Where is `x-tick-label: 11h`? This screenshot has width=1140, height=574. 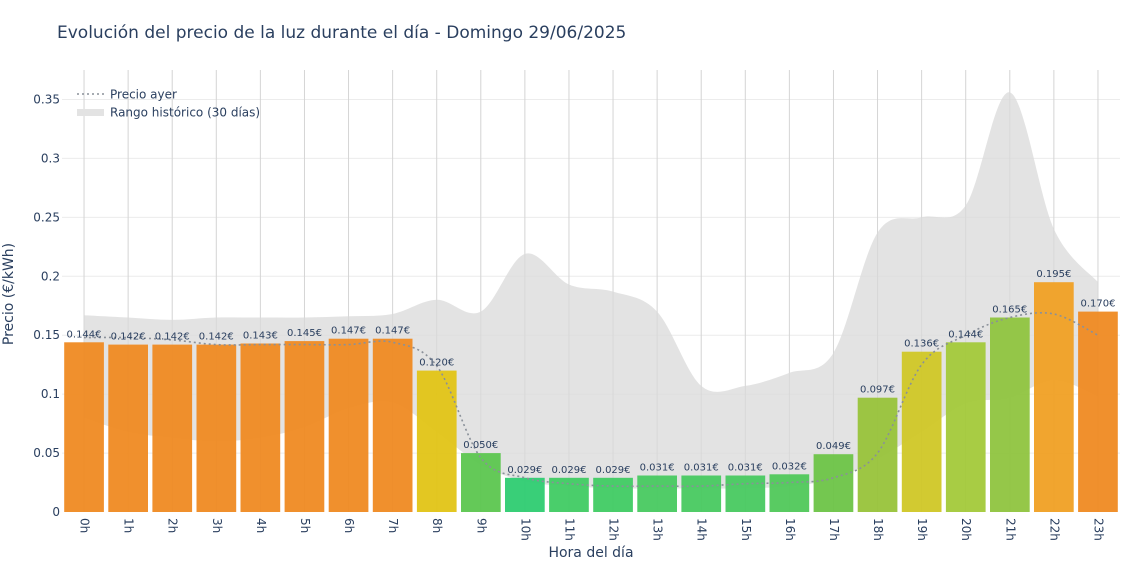 x-tick-label: 11h is located at coordinates (569, 529).